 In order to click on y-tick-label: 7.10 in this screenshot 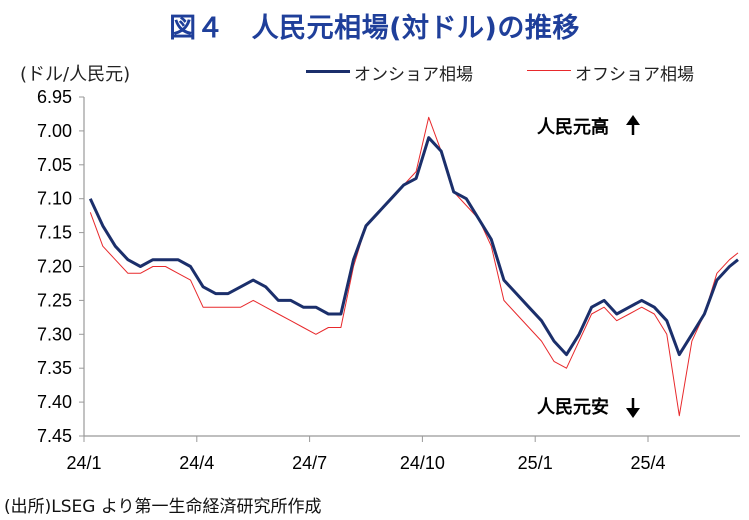, I will do `click(54, 199)`.